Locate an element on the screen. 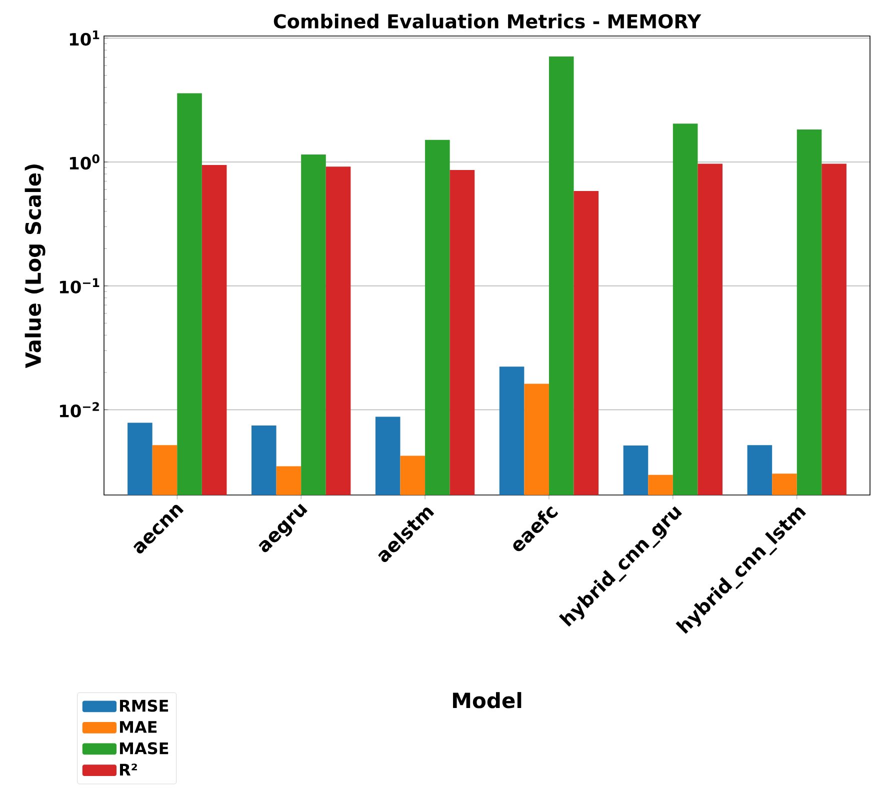  x-axis-title: Model is located at coordinates (487, 700).